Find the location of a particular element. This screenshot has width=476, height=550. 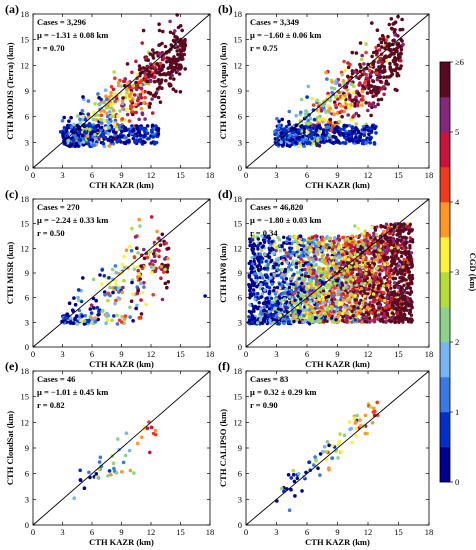

y-tick-label: 12 is located at coordinates (238, 65).